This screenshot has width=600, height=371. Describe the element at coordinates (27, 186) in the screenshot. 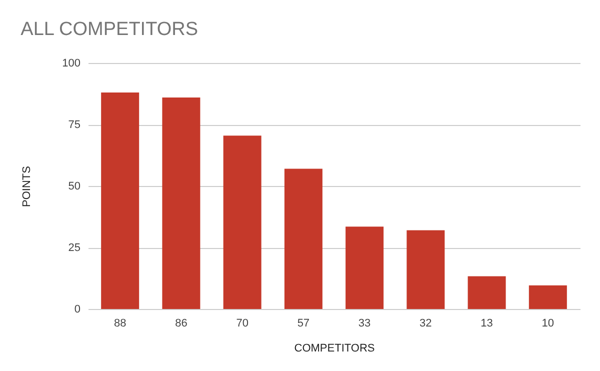

I see `y-axis-title: POINTS` at that location.